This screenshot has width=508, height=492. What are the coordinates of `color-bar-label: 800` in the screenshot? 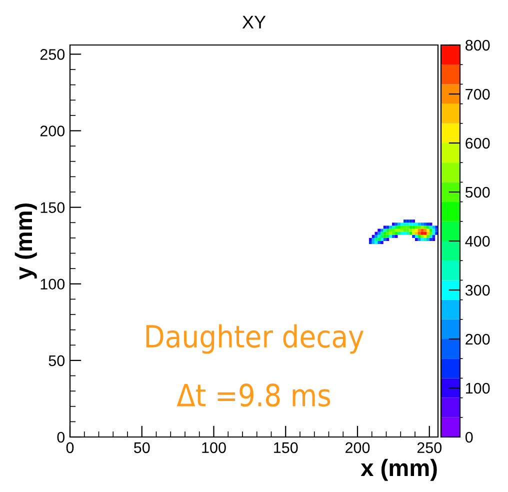 It's located at (478, 45).